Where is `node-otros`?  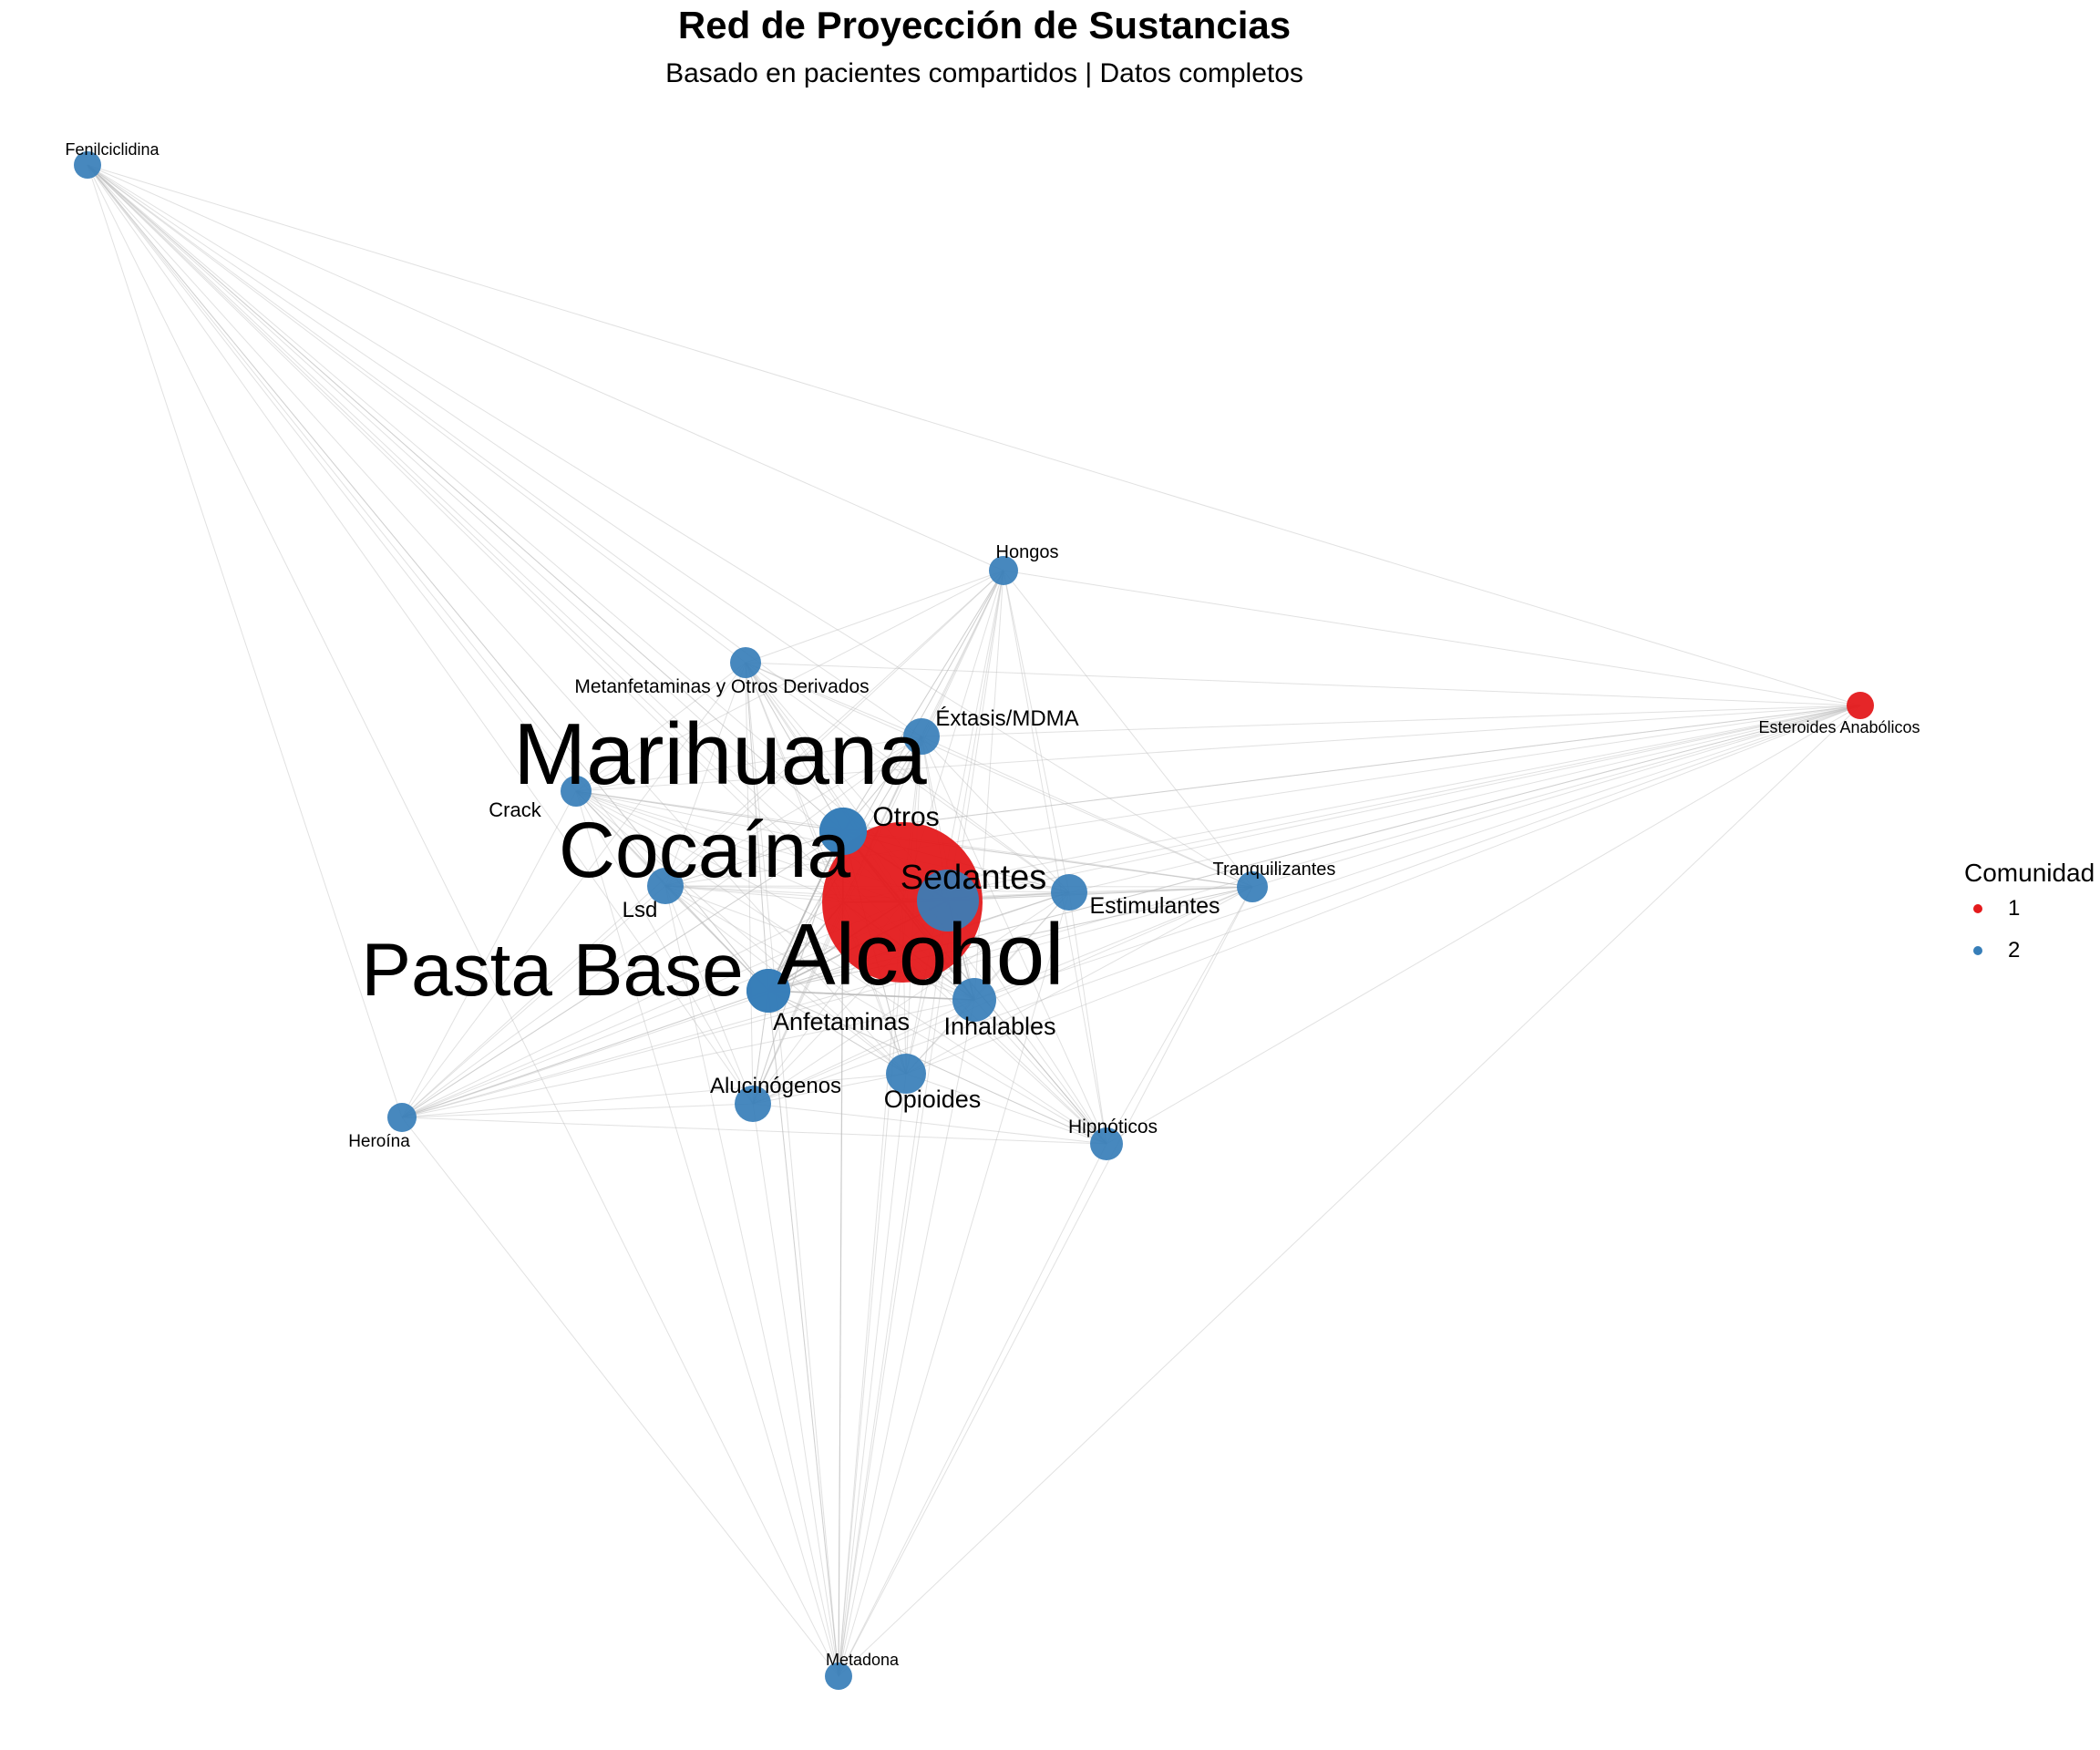 node-otros is located at coordinates (843, 831).